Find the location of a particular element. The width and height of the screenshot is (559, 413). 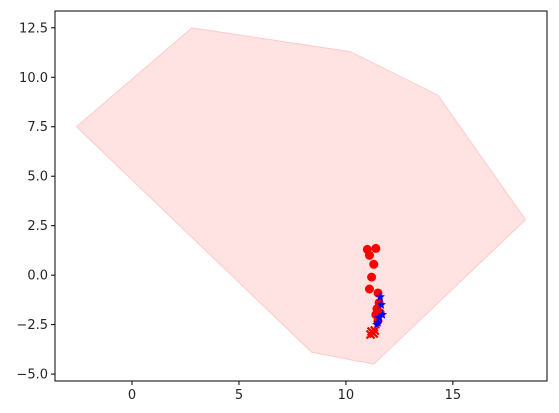

y-tick-label: 5.0 is located at coordinates (37, 177).